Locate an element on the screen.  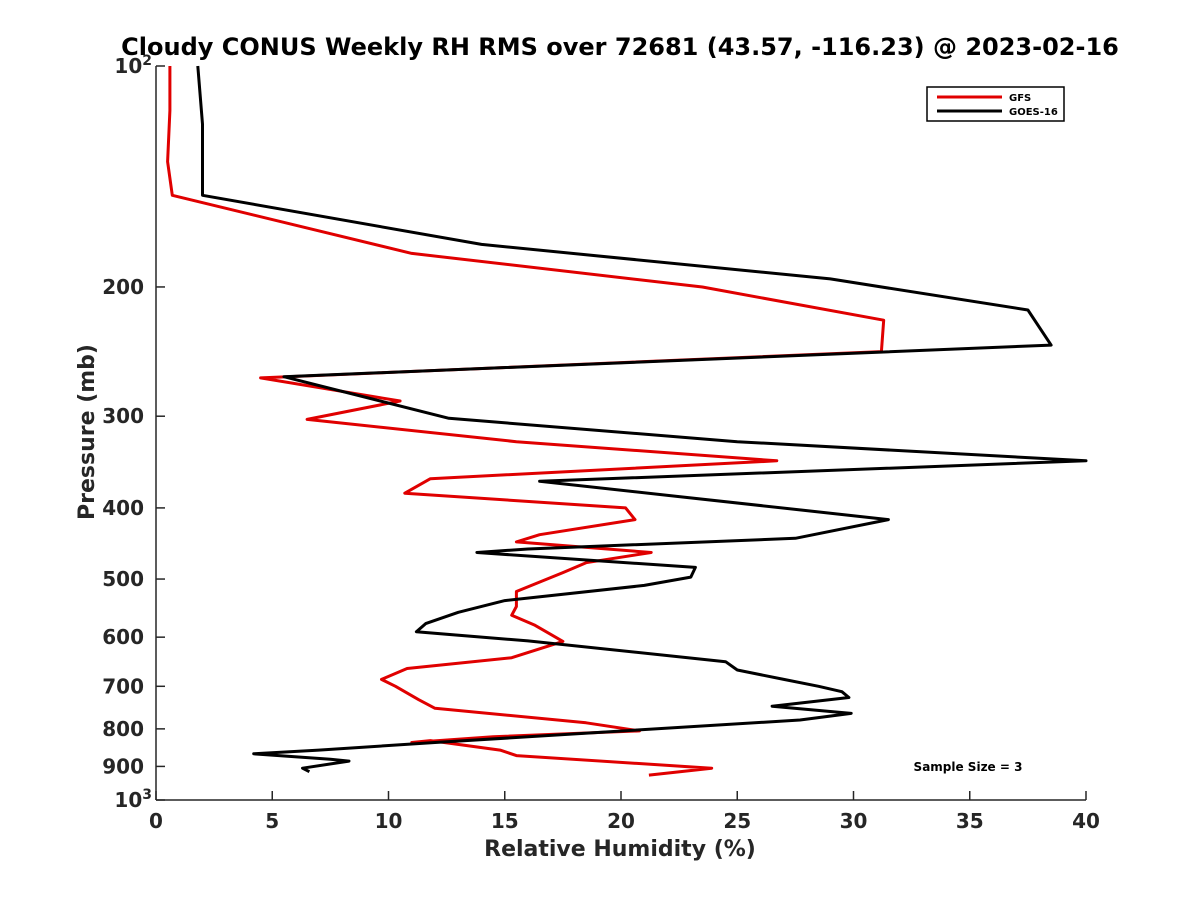
y-tick-label: 600 is located at coordinates (123, 637).